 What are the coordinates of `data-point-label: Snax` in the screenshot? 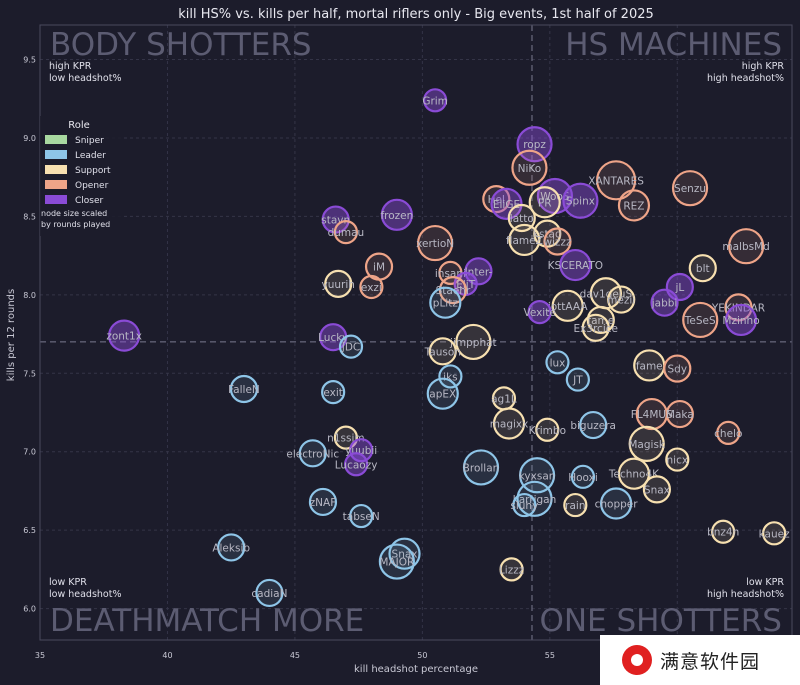 It's located at (657, 490).